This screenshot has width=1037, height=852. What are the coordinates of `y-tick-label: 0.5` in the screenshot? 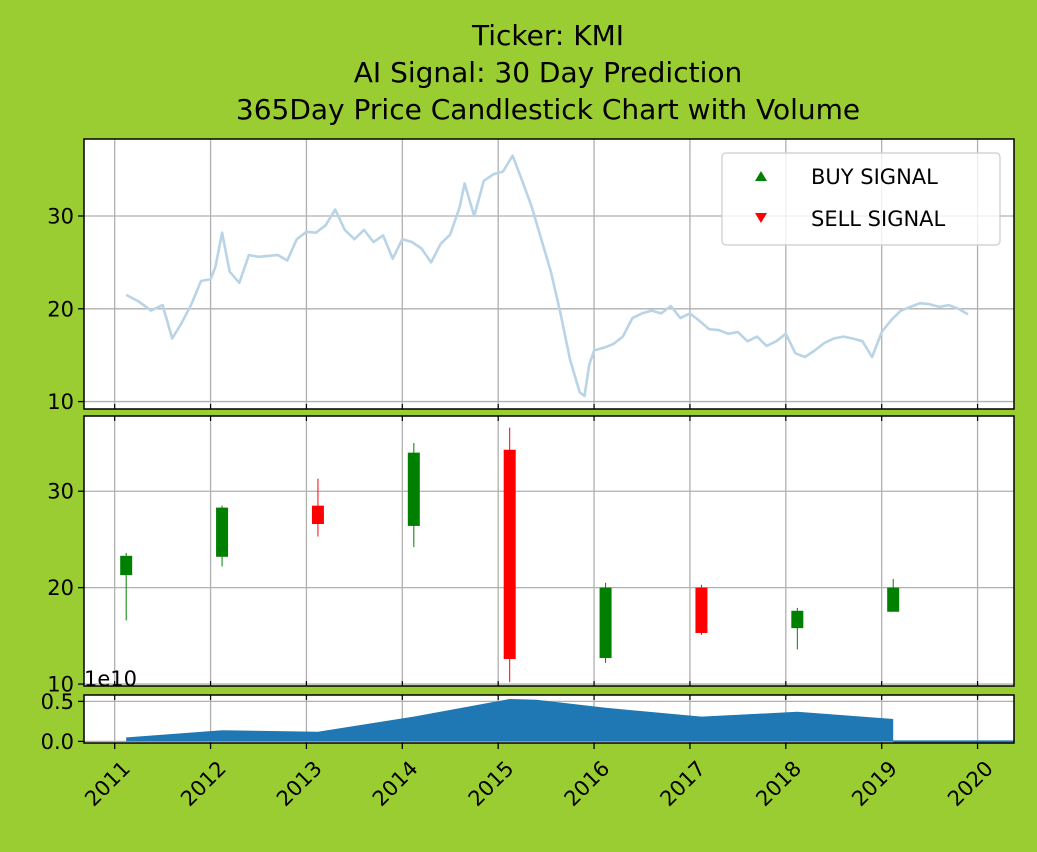 It's located at (57, 702).